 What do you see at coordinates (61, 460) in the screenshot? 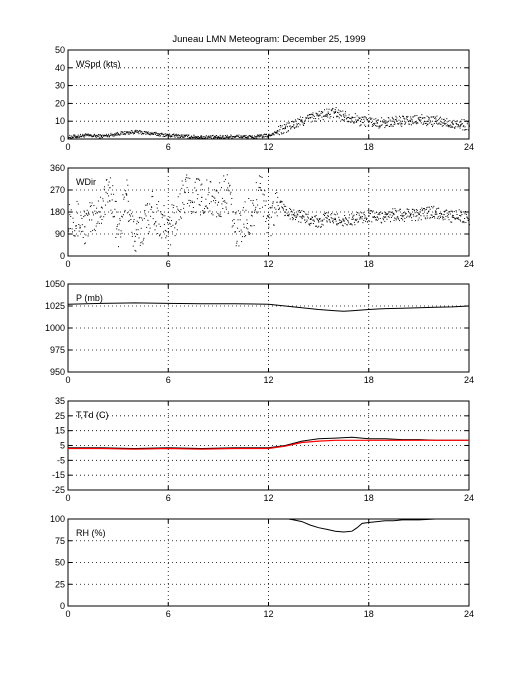
I see `y-tick-label: -5` at bounding box center [61, 460].